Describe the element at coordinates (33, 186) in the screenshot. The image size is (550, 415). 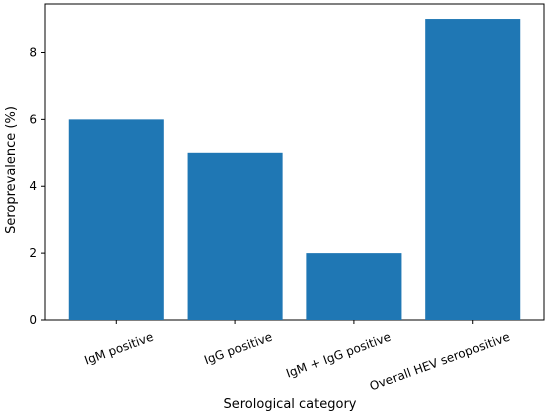
I see `y-tick-label: 4` at that location.